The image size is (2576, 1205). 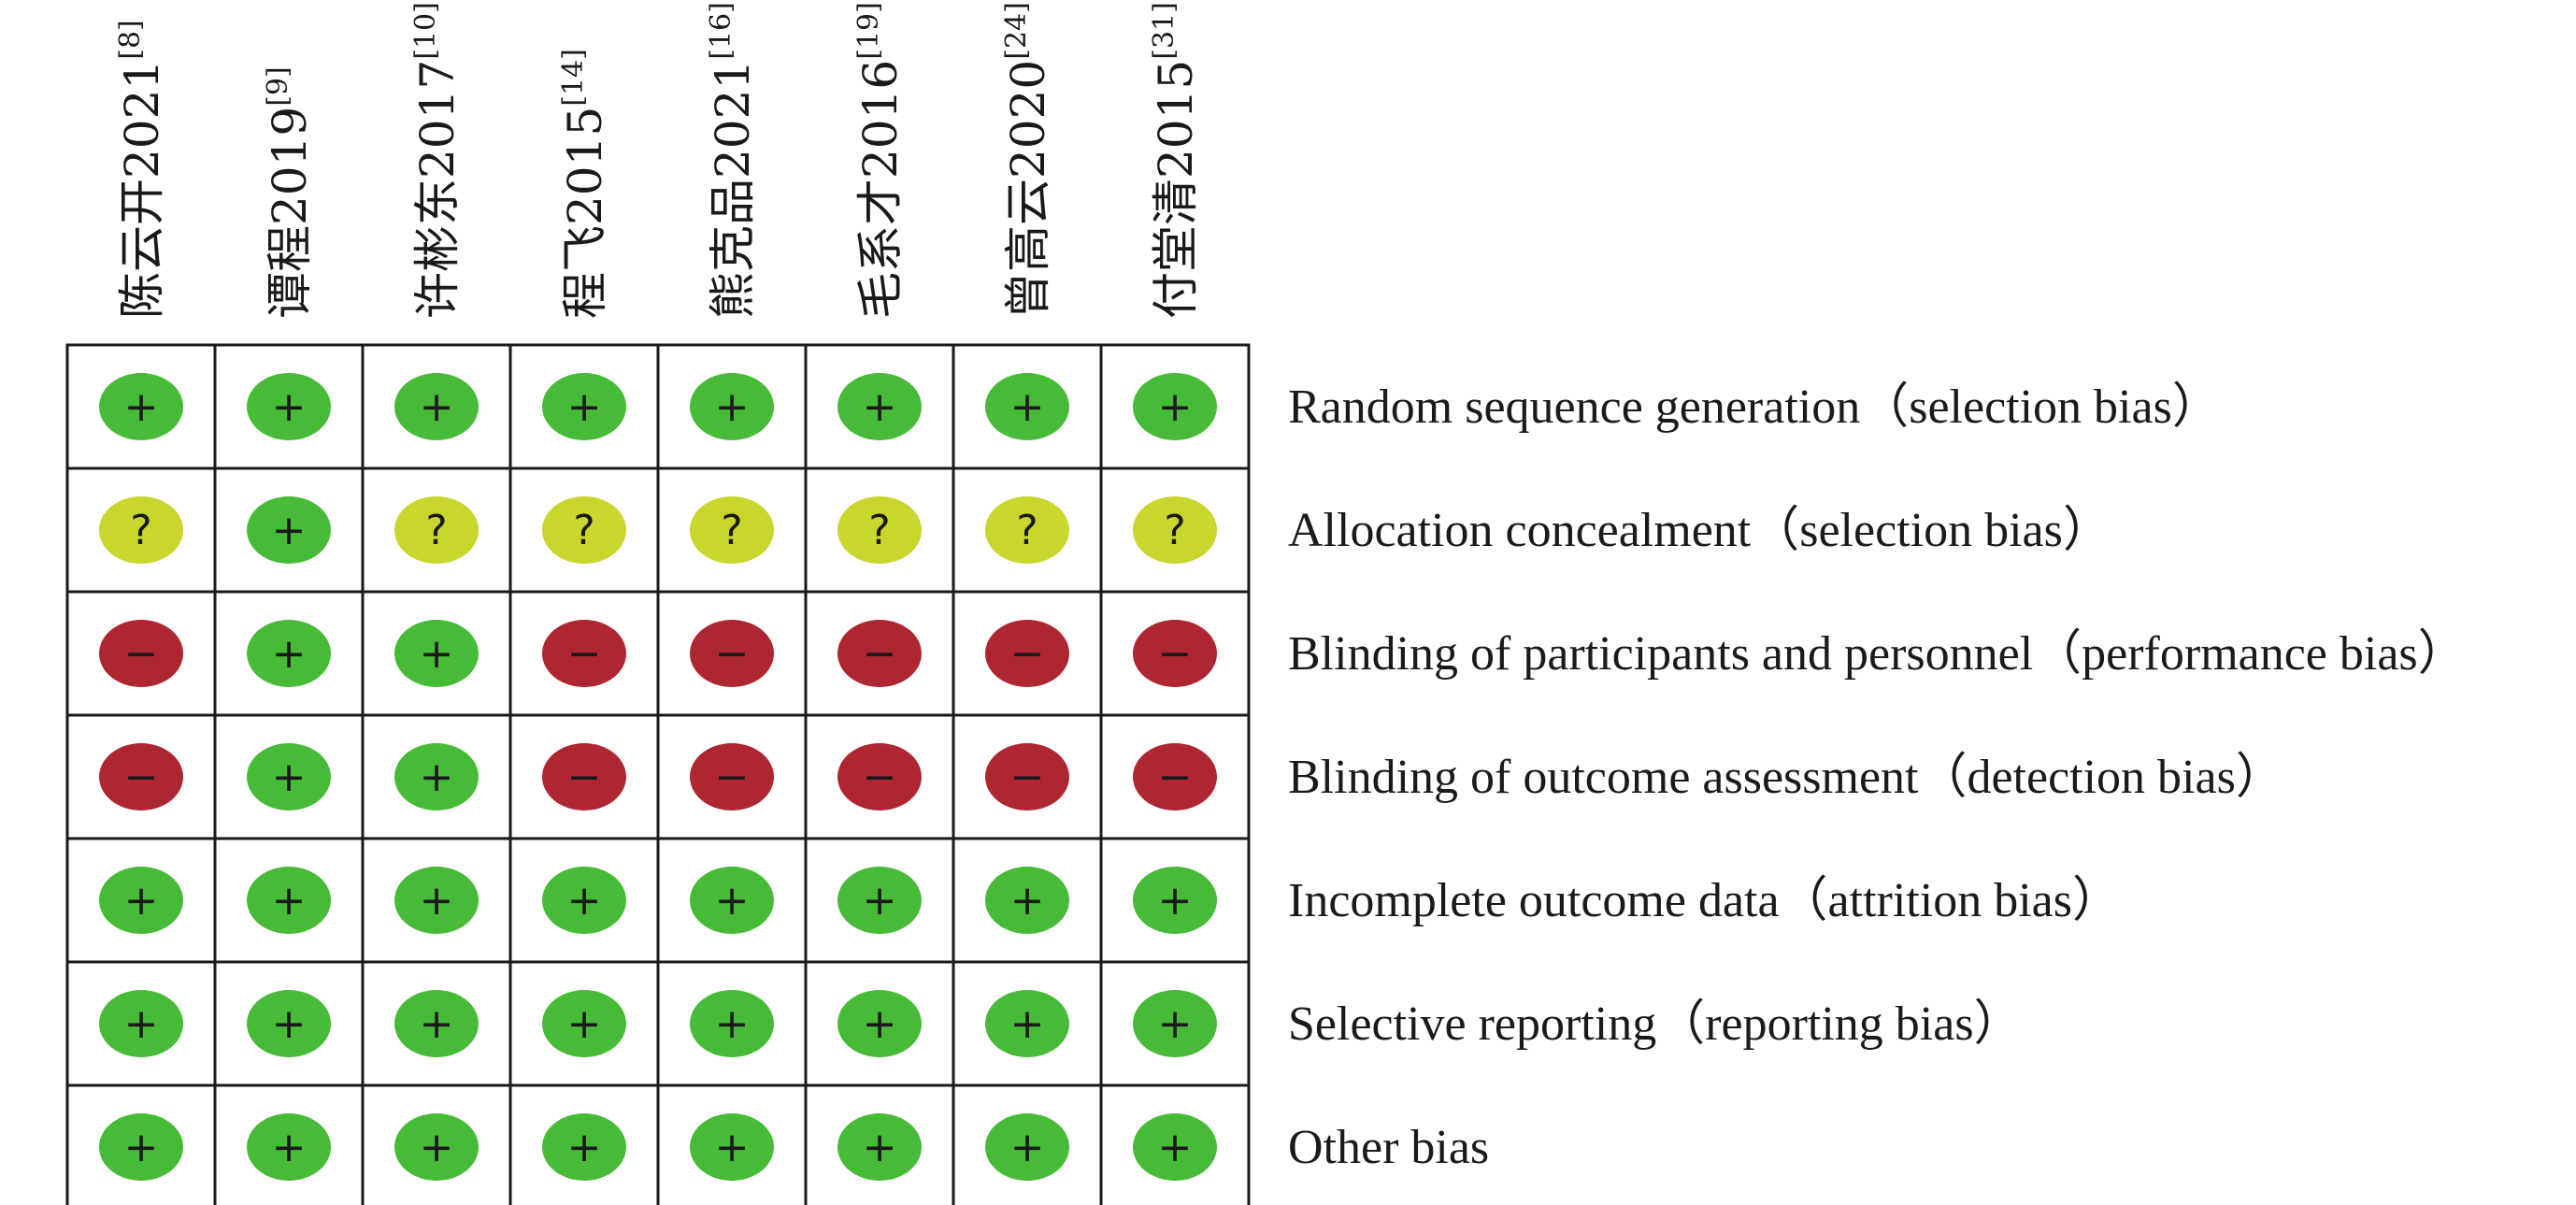 I want to click on judgement-high-r3-c1: −, so click(x=141, y=653).